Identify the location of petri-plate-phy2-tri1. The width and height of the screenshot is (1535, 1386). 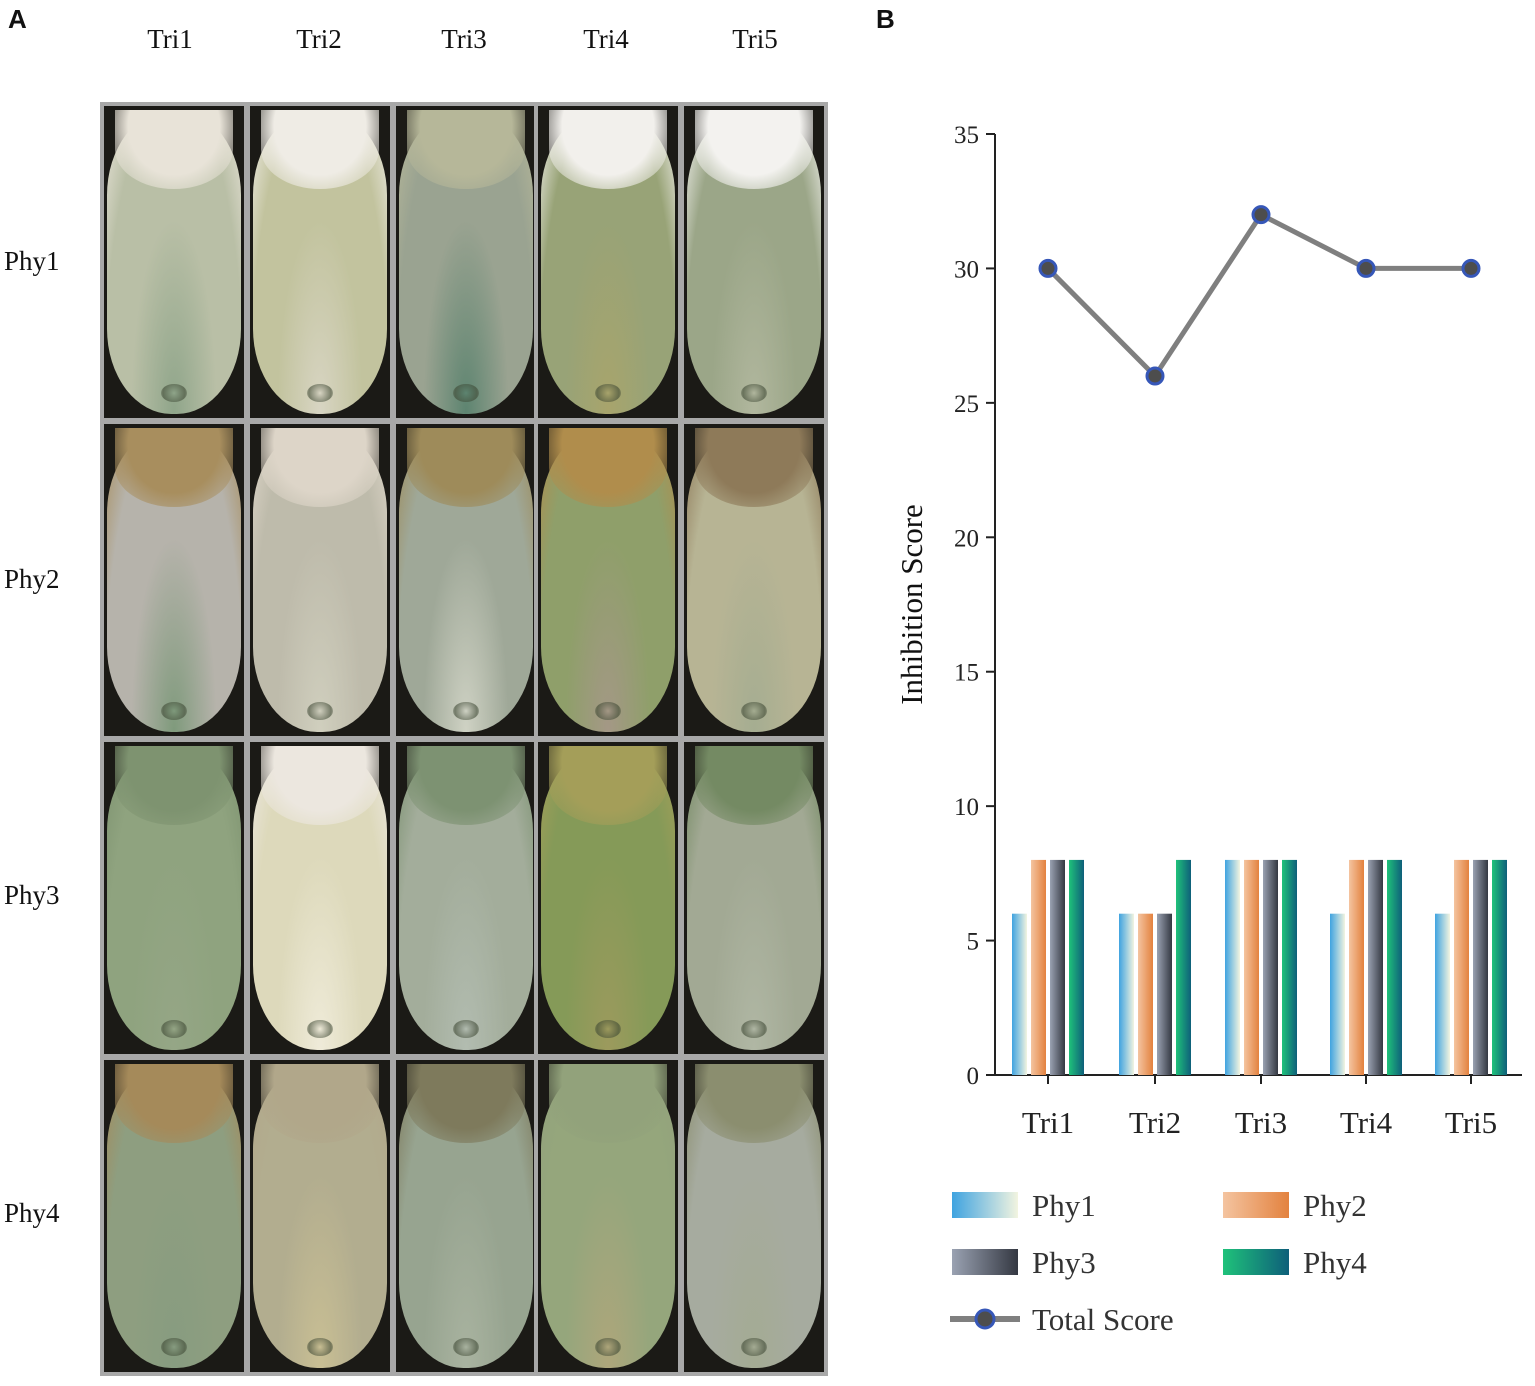
(174, 580).